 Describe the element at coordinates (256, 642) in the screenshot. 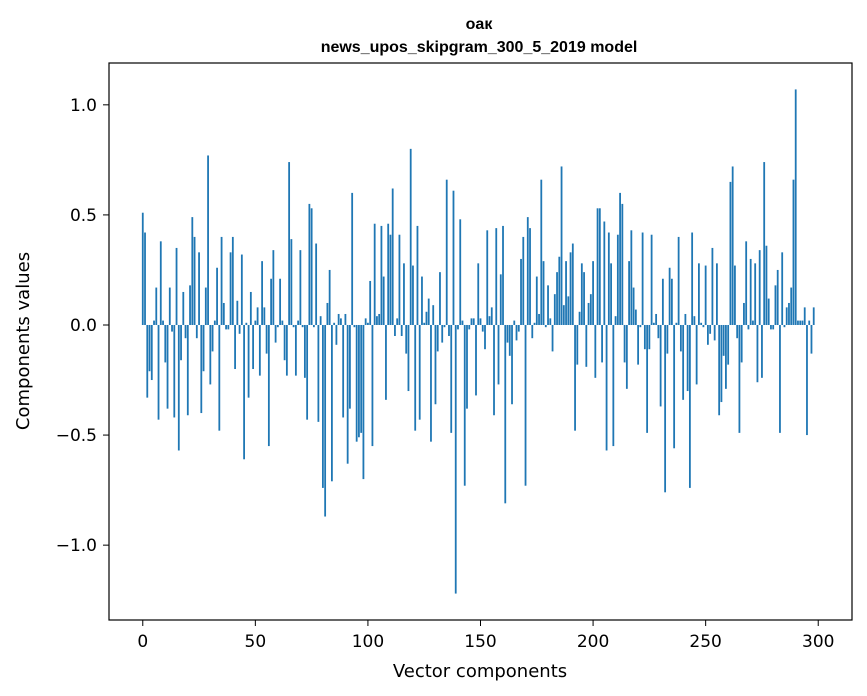

I see `x-tick-label-1: 50` at that location.